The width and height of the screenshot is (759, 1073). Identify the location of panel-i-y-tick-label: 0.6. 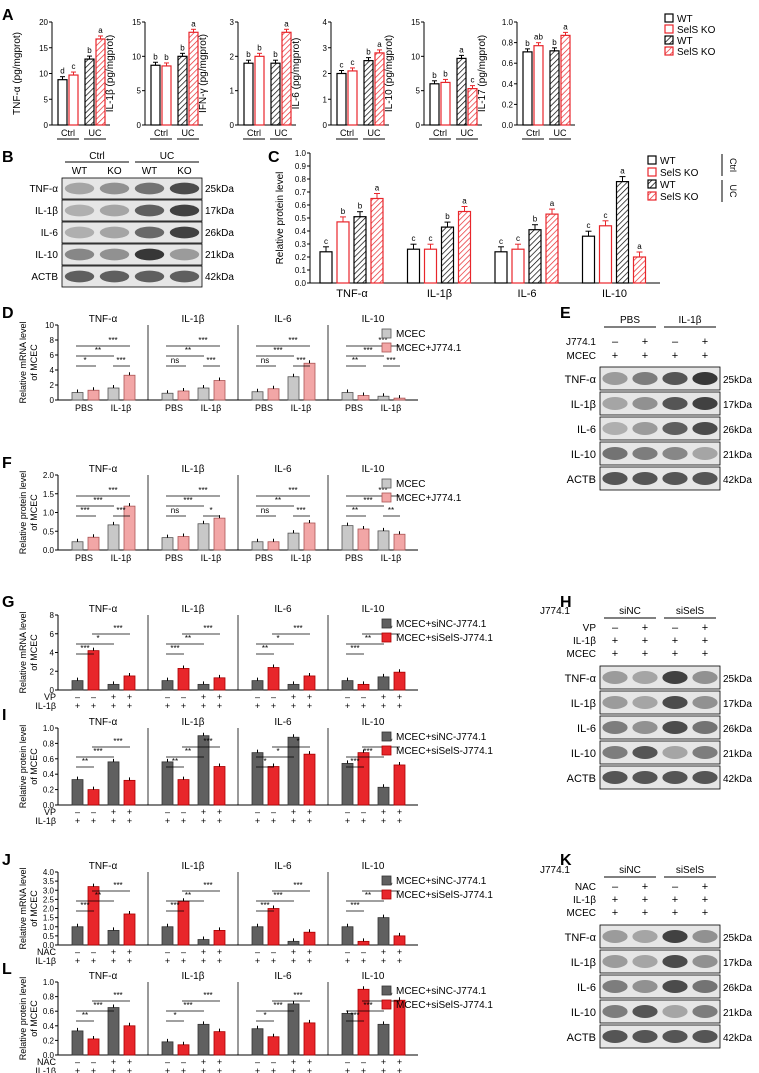
(49, 759).